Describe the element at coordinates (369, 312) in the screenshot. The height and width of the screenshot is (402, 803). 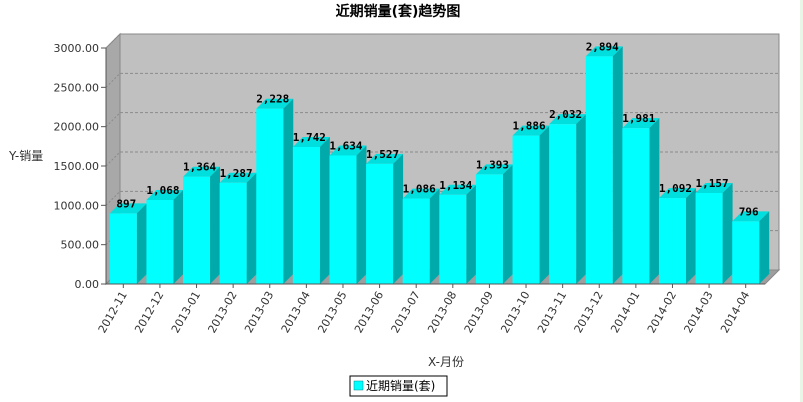
I see `x-tick-label: 2013-06` at that location.